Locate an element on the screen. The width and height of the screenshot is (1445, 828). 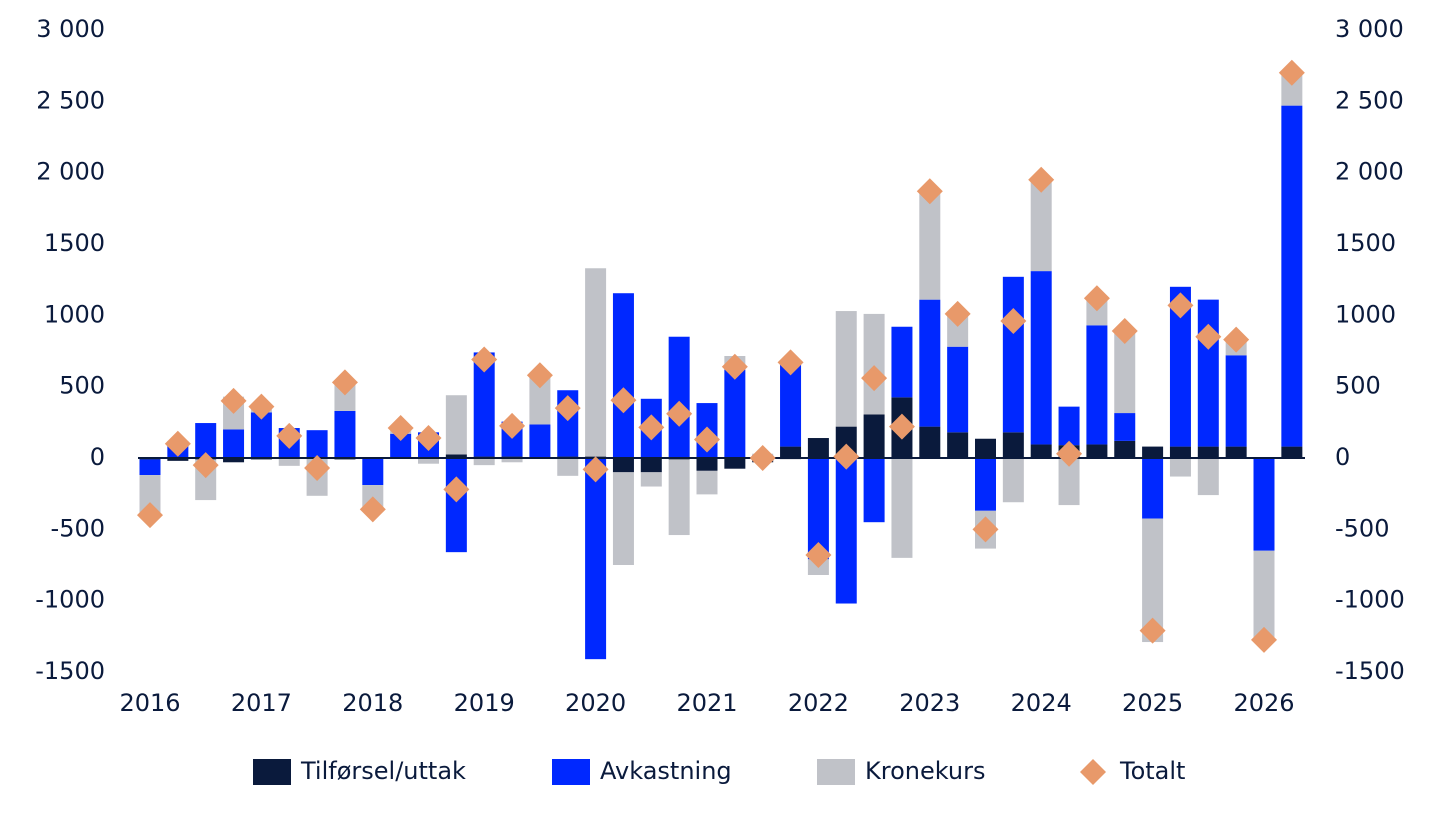
y2-tick-label: 0 is located at coordinates (1342, 457).